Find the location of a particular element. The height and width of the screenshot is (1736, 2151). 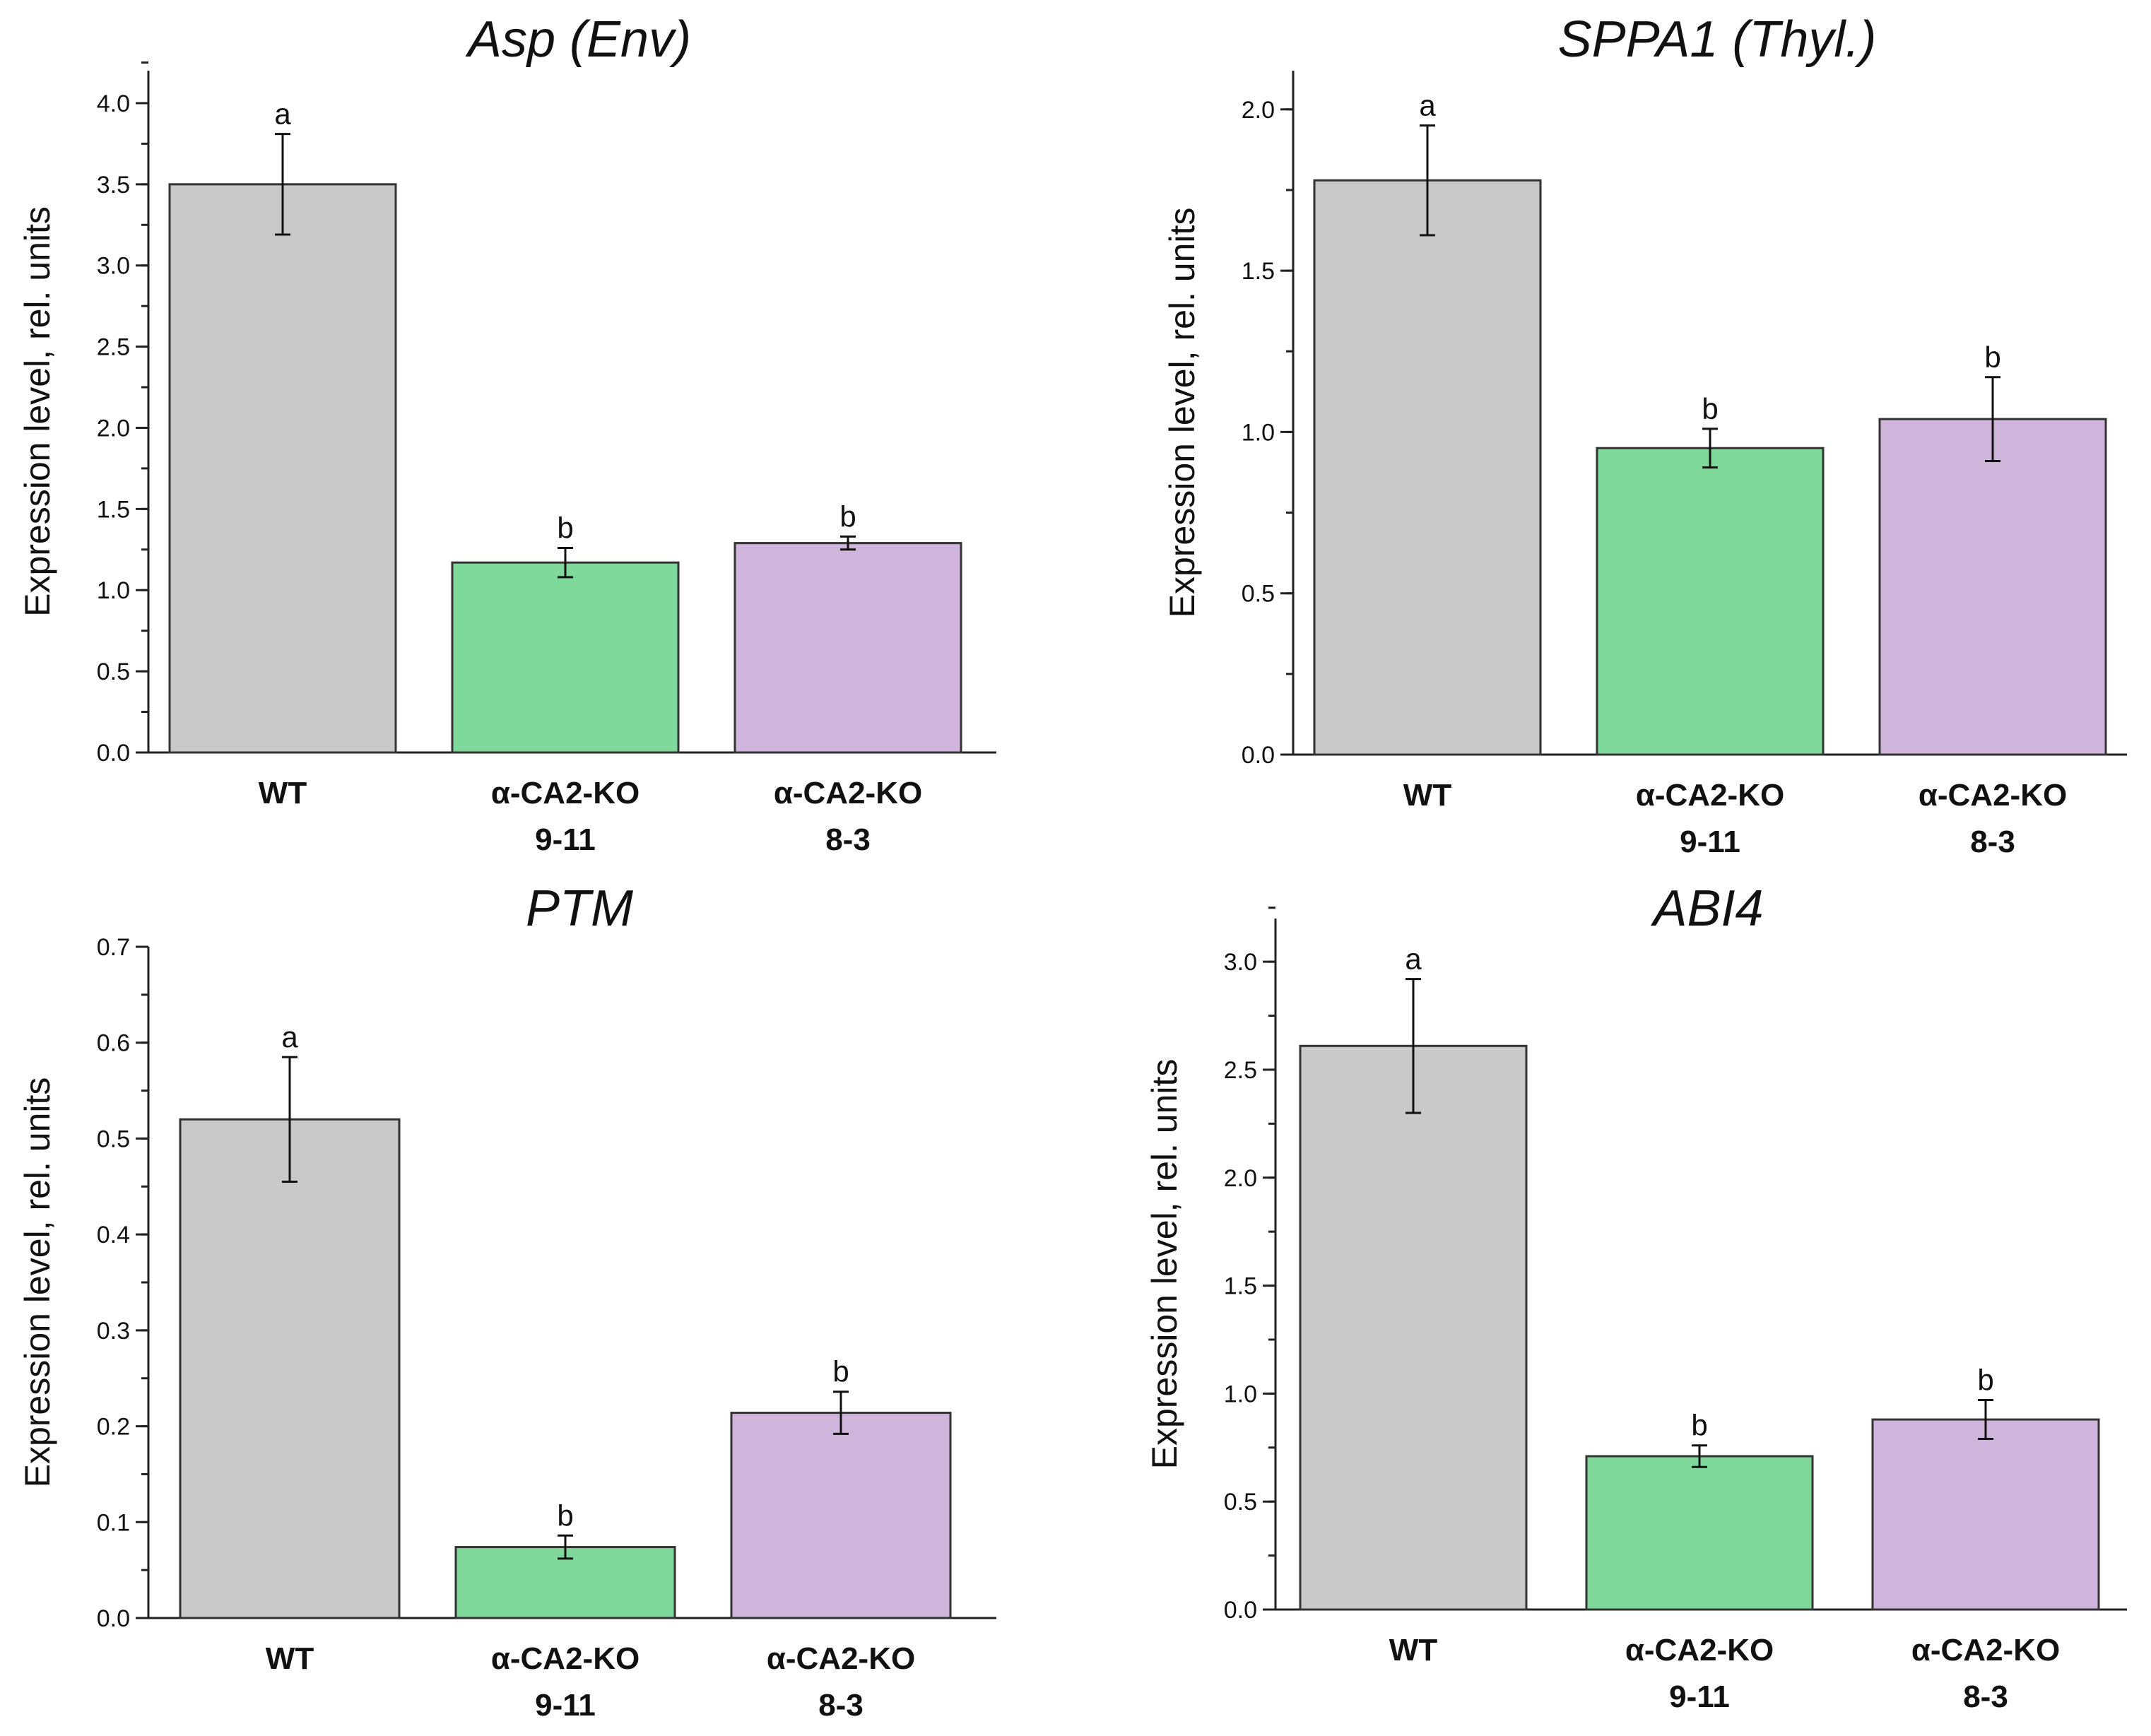

y-tick-label: 0.1 is located at coordinates (114, 1522).